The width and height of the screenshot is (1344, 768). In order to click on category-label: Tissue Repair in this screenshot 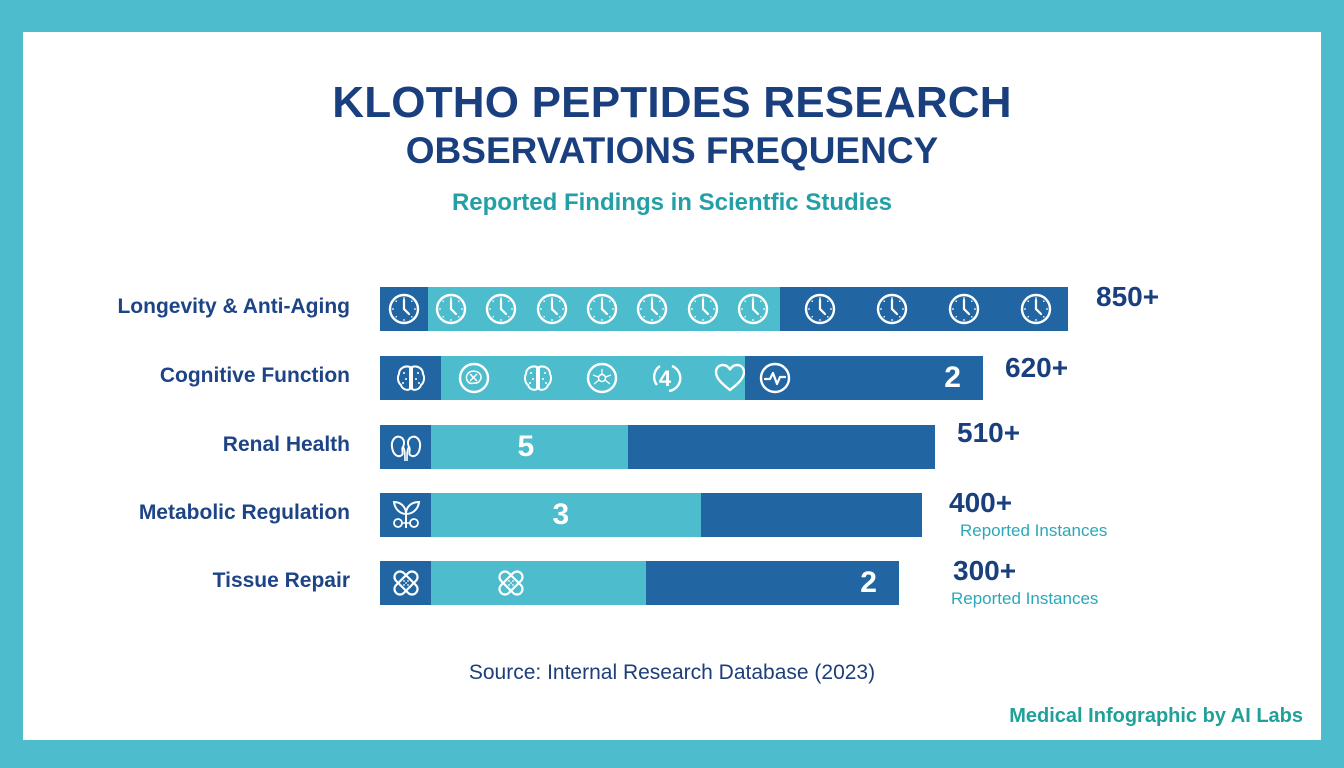, I will do `click(281, 580)`.